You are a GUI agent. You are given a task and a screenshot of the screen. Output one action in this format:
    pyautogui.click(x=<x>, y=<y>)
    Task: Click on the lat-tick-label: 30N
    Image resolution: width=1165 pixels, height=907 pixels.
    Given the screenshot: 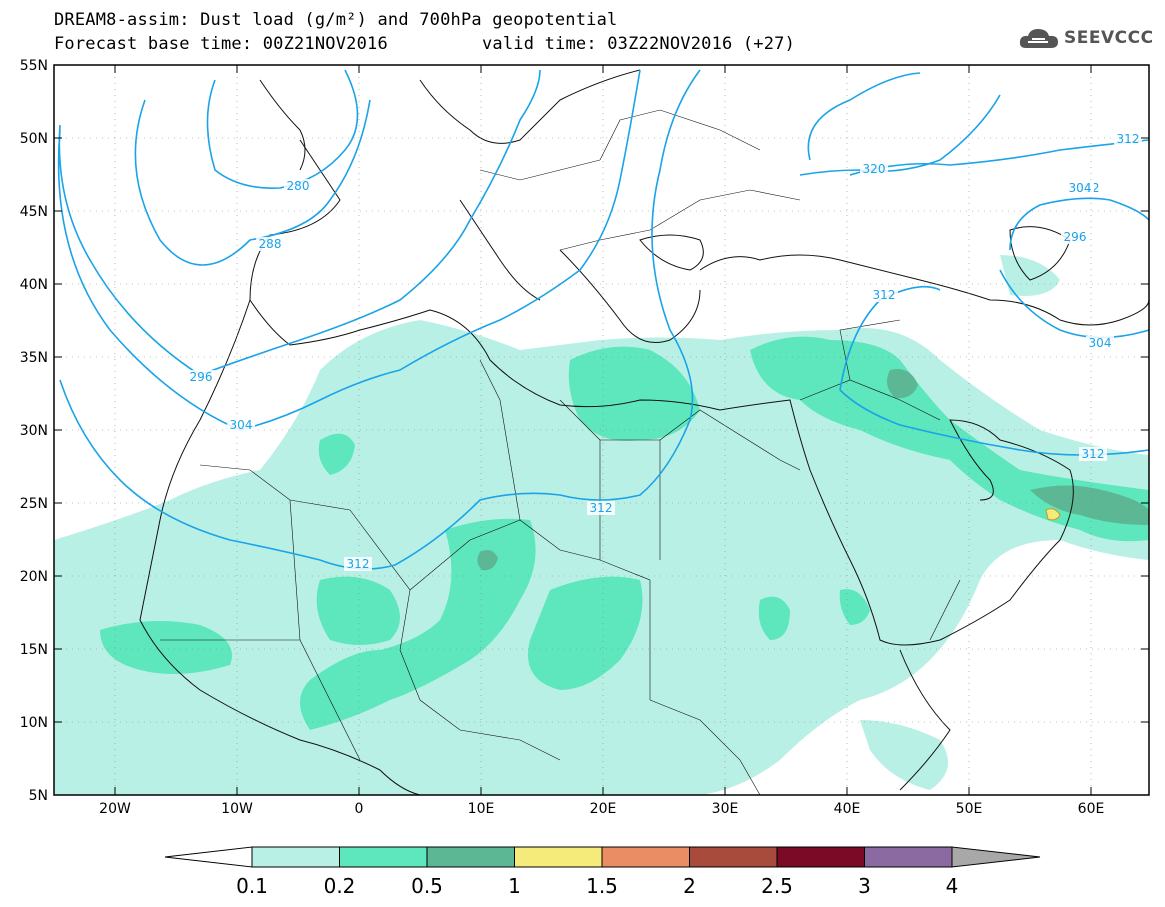 What is the action you would take?
    pyautogui.click(x=34, y=431)
    